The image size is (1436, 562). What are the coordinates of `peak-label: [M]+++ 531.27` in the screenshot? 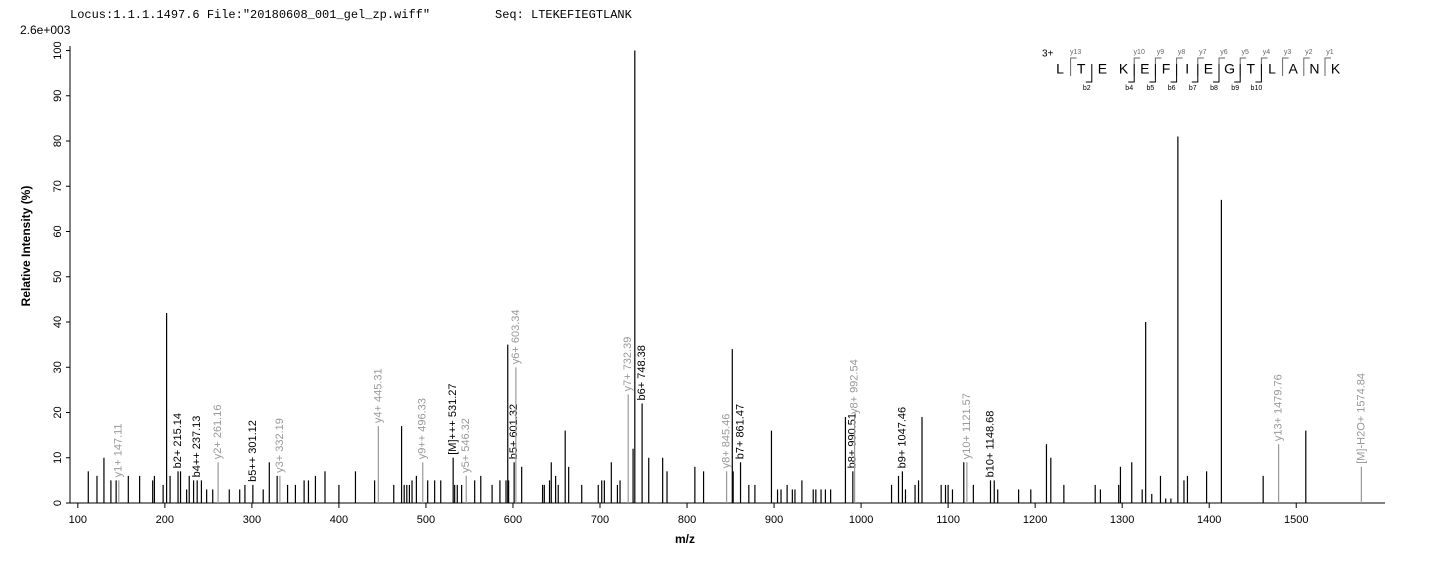 It's located at (453, 419).